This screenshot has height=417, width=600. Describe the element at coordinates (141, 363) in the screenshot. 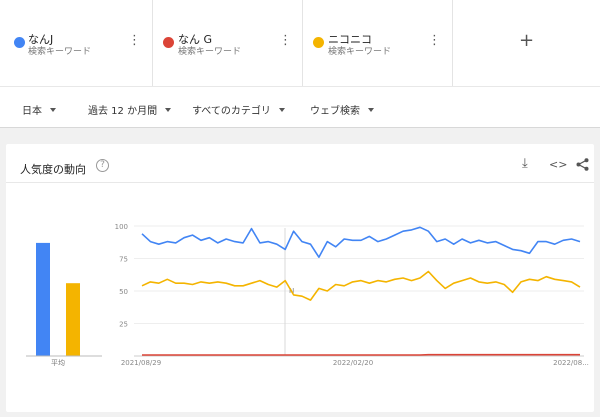

I see `x-tick-label: 2021/08/29` at that location.